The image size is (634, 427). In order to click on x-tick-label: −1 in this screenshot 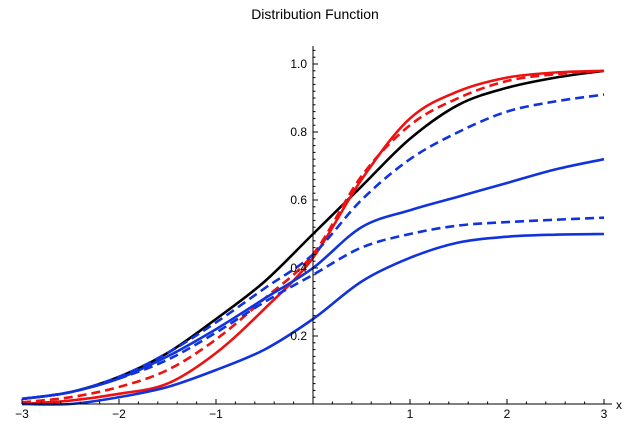, I will do `click(216, 414)`.